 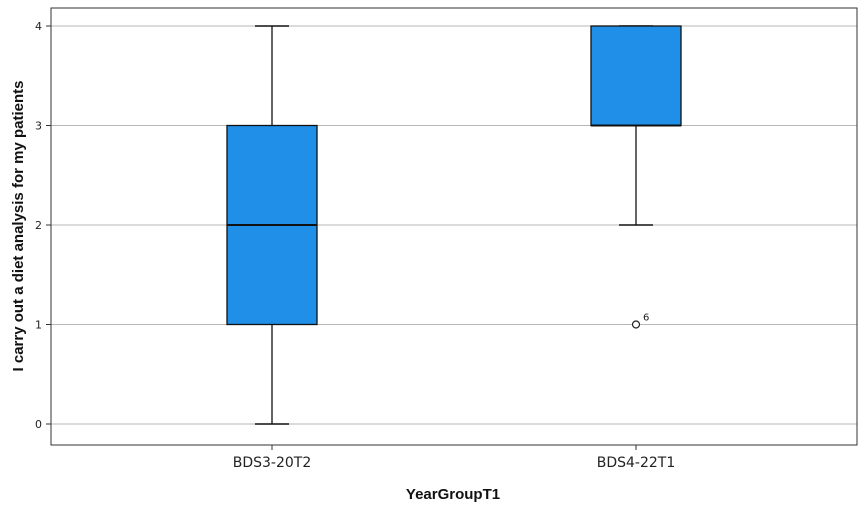 What do you see at coordinates (272, 463) in the screenshot?
I see `x-tick-label: BDS3-20T2` at bounding box center [272, 463].